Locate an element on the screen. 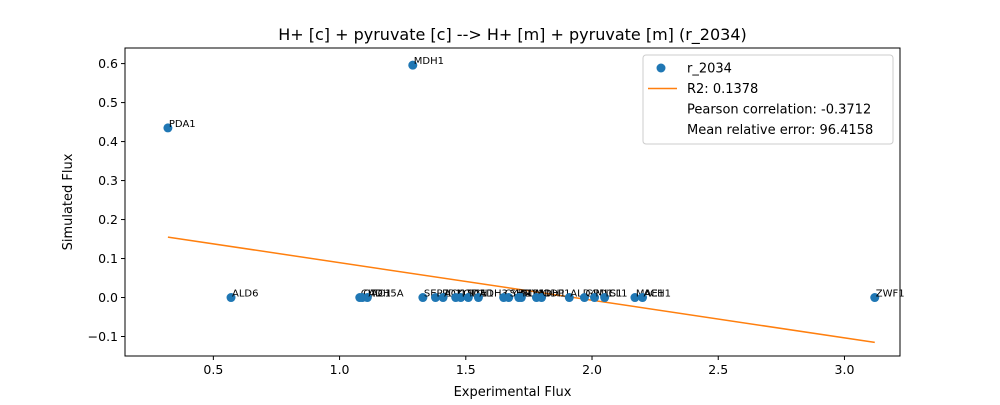 This screenshot has height=405, width=1000. point-label: ADH5A is located at coordinates (385, 294).